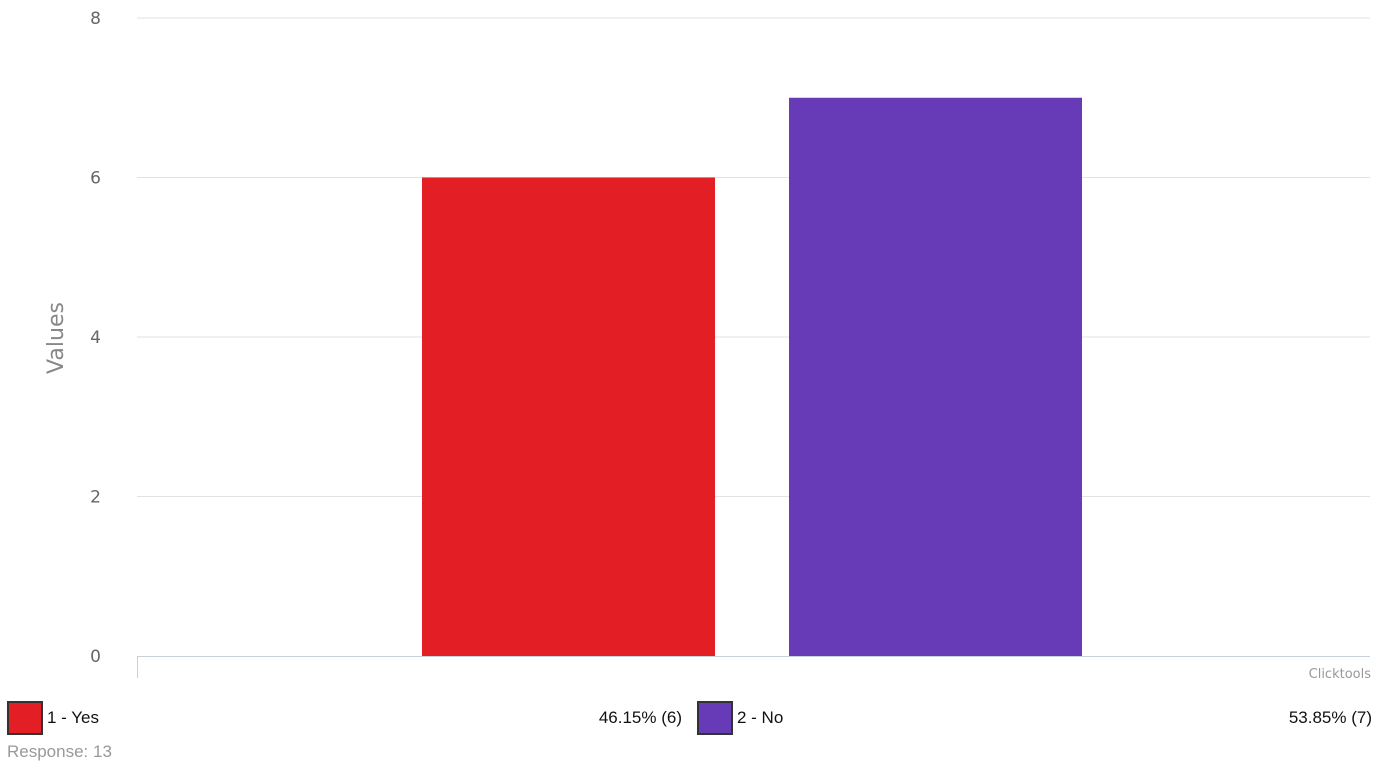  Describe the element at coordinates (95, 498) in the screenshot. I see `y-tick-label: 2` at that location.